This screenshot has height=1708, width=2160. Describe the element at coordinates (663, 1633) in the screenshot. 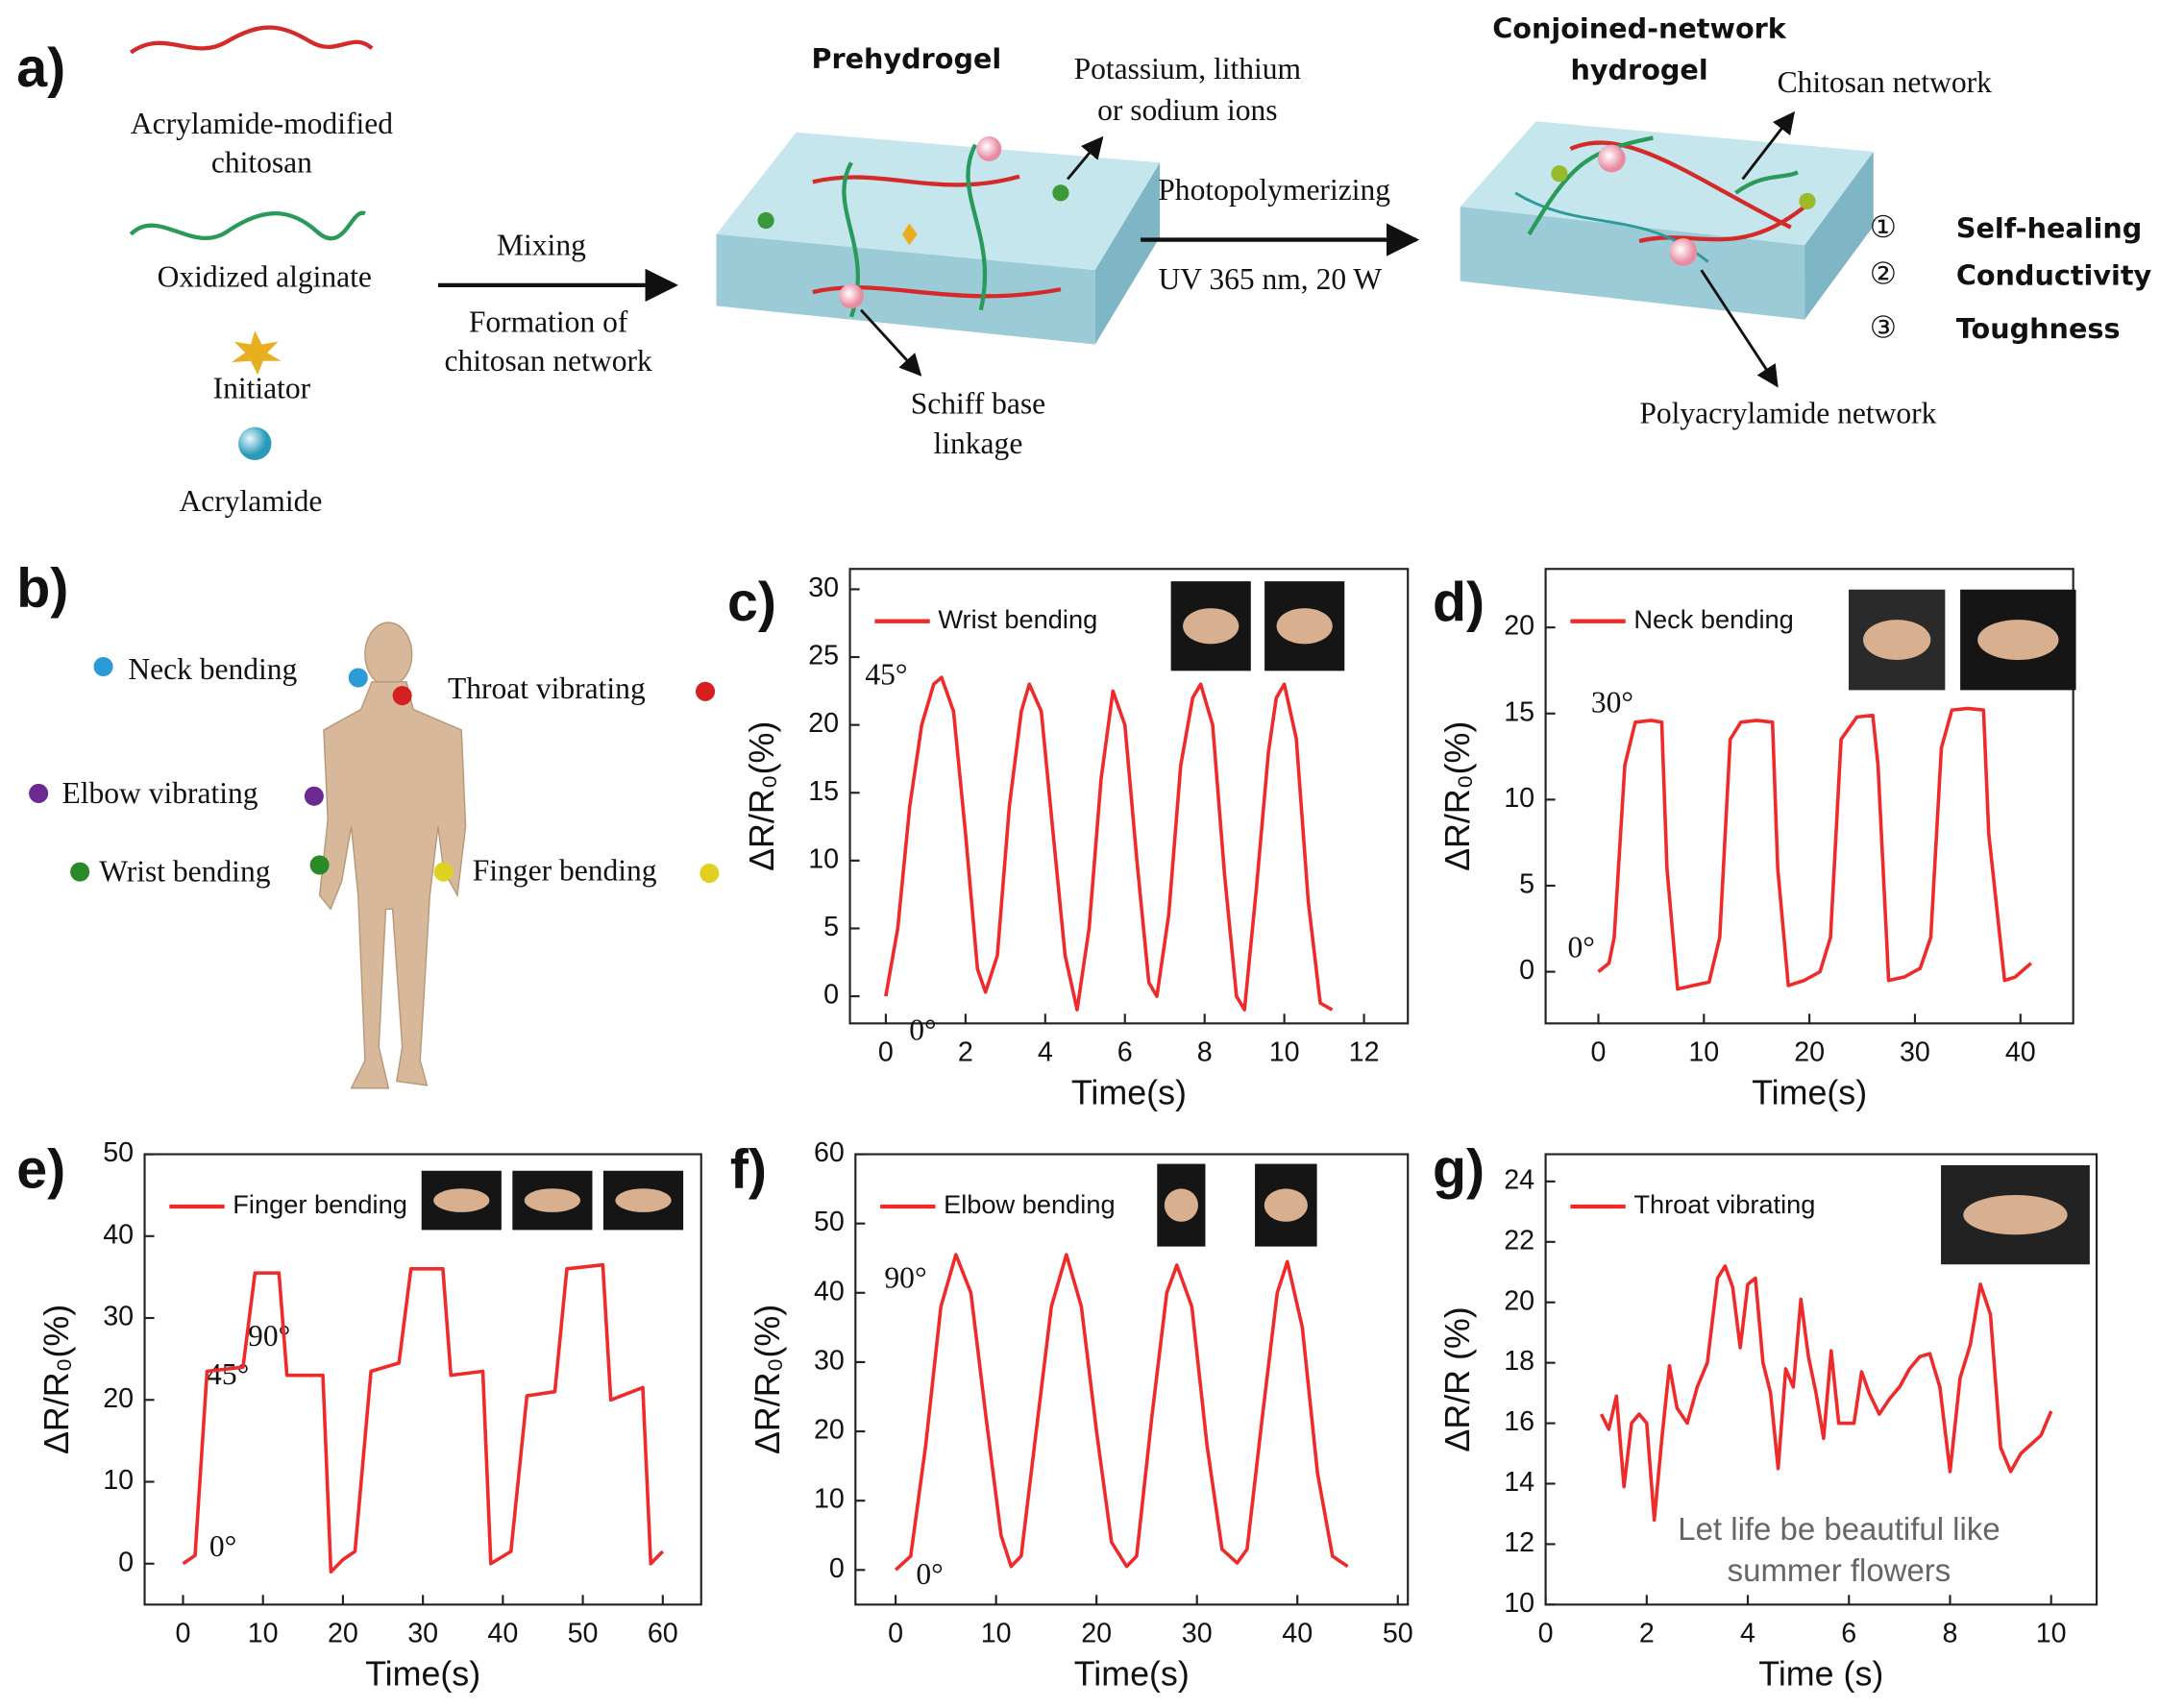

I see `x-tick-label: 60` at that location.